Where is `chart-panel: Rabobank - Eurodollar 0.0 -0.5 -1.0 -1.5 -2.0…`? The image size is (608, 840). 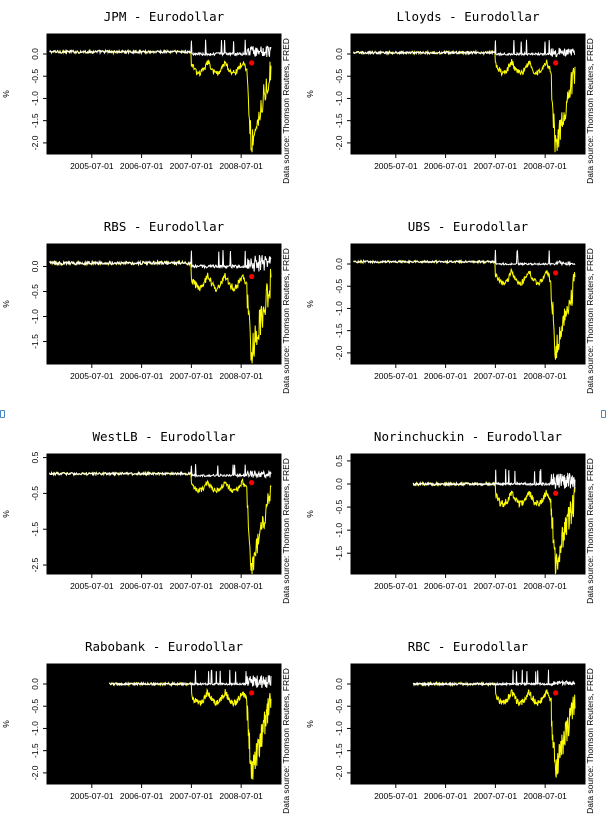
chart-panel: Rabobank - Eurodollar 0.0 -0.5 -1.0 -1.5 -2.0… is located at coordinates (152, 735).